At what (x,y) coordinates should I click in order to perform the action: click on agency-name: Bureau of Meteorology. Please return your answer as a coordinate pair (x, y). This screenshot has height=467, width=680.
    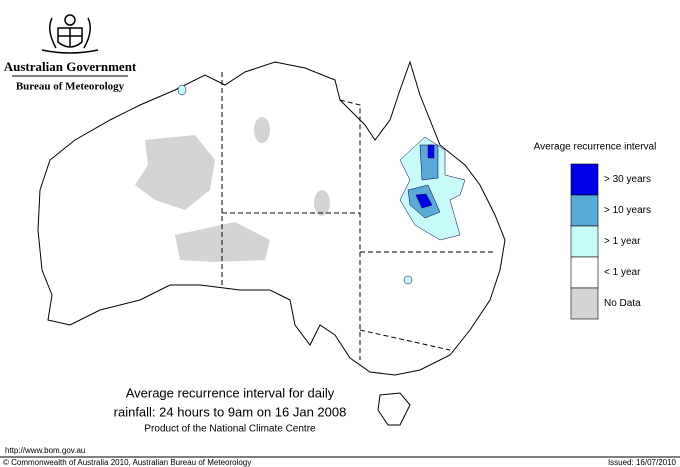
    Looking at the image, I should click on (70, 87).